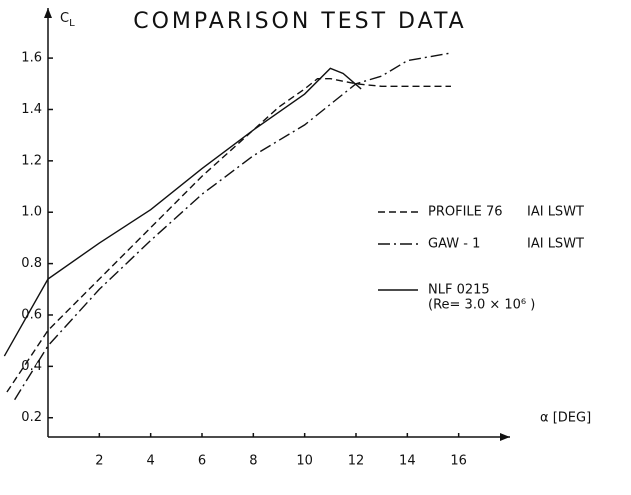 The height and width of the screenshot is (495, 631). Describe the element at coordinates (31, 109) in the screenshot. I see `y-tick-label: 1.4` at that location.